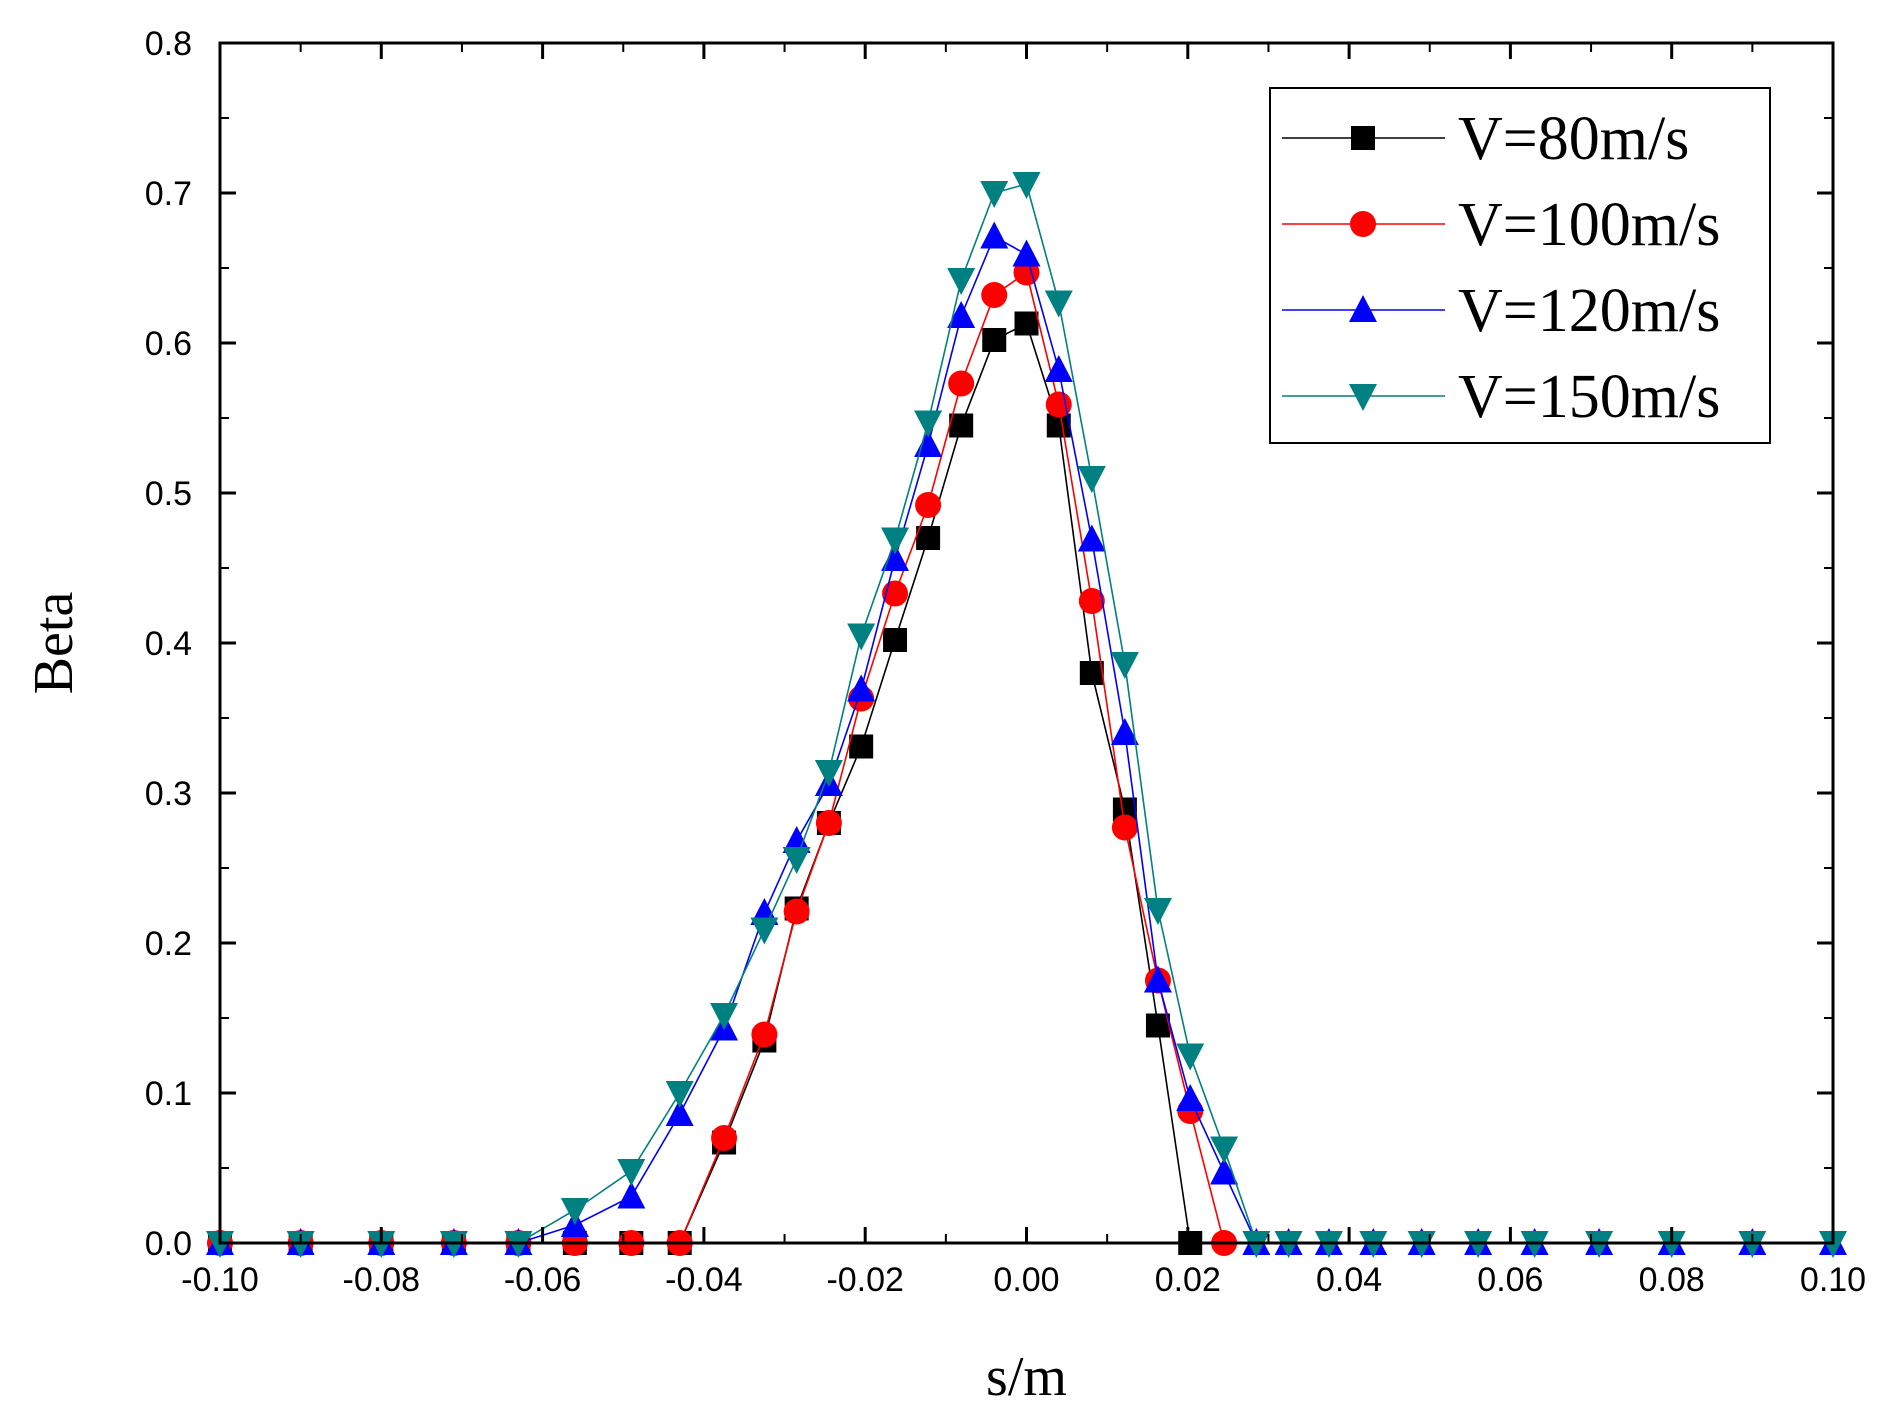 This screenshot has width=1888, height=1411. What do you see at coordinates (168, 944) in the screenshot?
I see `y-tick-label: 0.2` at bounding box center [168, 944].